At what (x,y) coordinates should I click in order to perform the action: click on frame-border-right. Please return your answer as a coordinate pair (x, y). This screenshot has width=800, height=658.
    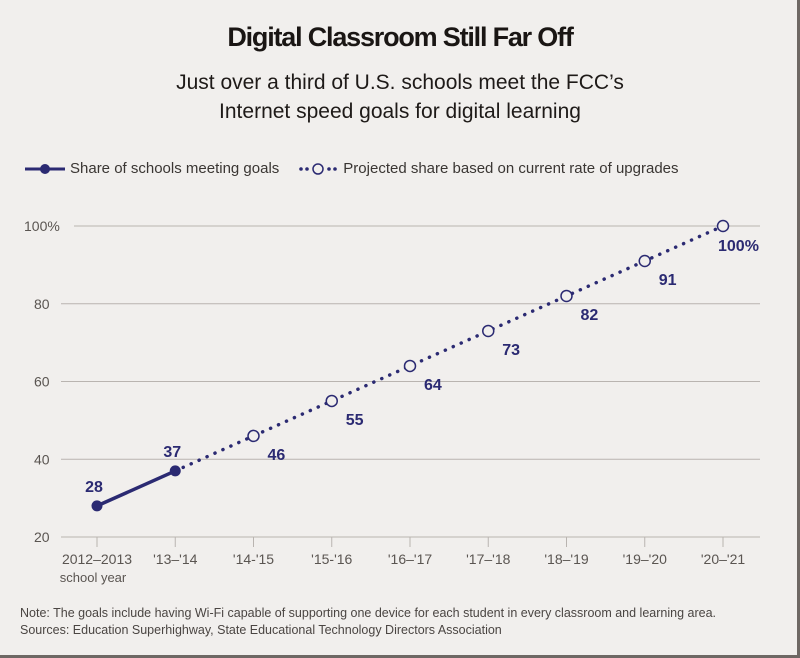
    Looking at the image, I should click on (798, 329).